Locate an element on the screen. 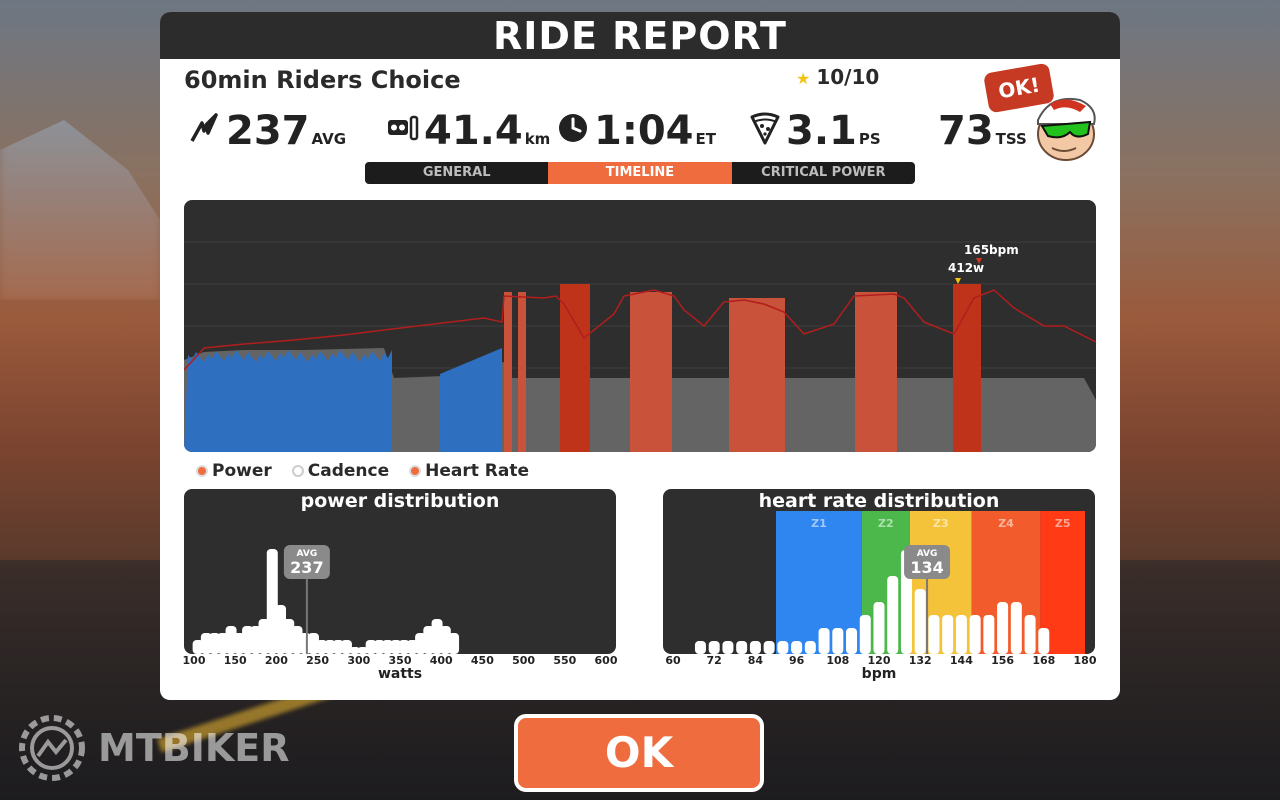  x-tick-label: 600 is located at coordinates (606, 660).